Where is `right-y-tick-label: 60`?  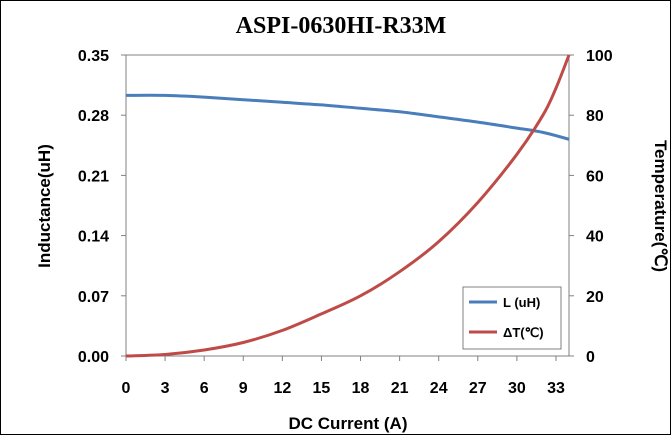 right-y-tick-label: 60 is located at coordinates (595, 176).